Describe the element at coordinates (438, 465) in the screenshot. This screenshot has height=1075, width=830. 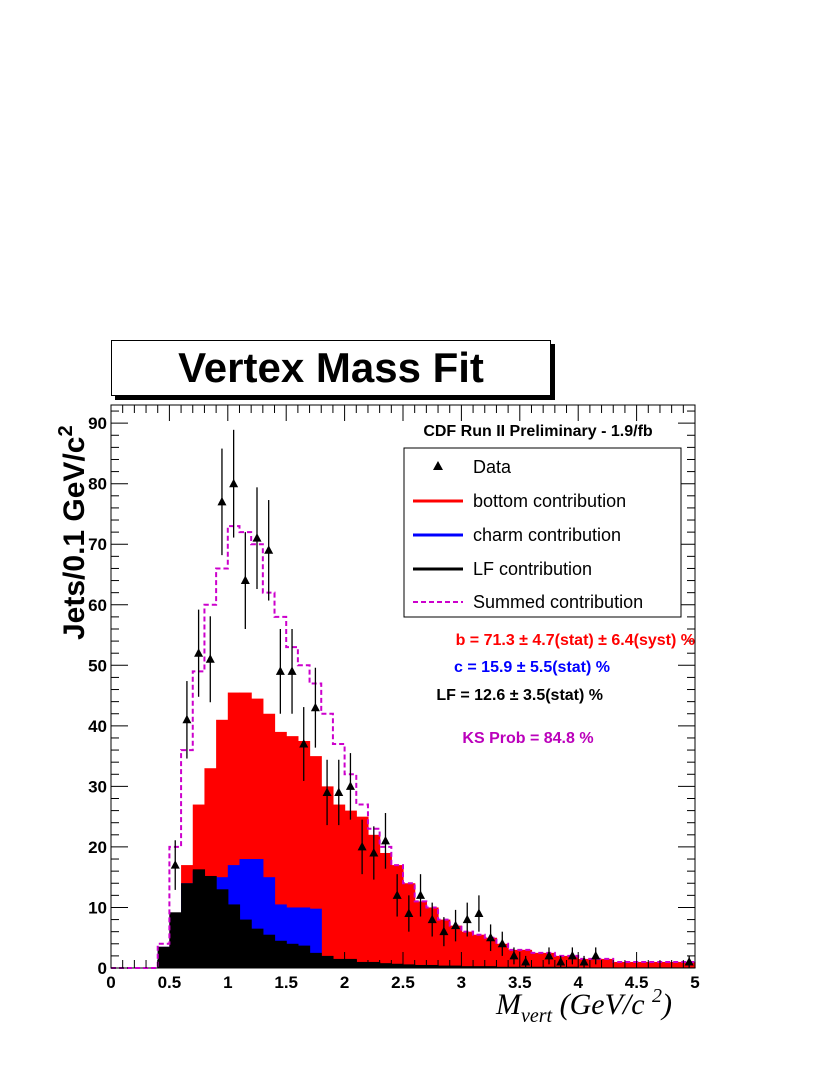
I see `legend-marker` at that location.